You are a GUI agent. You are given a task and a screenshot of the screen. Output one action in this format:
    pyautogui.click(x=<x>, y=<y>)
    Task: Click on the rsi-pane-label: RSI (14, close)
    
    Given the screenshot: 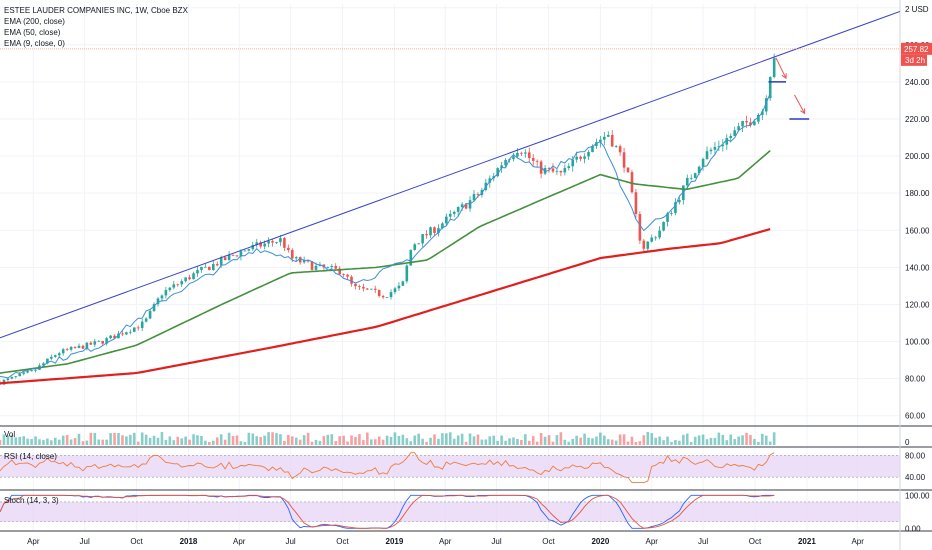 What is the action you would take?
    pyautogui.click(x=30, y=456)
    